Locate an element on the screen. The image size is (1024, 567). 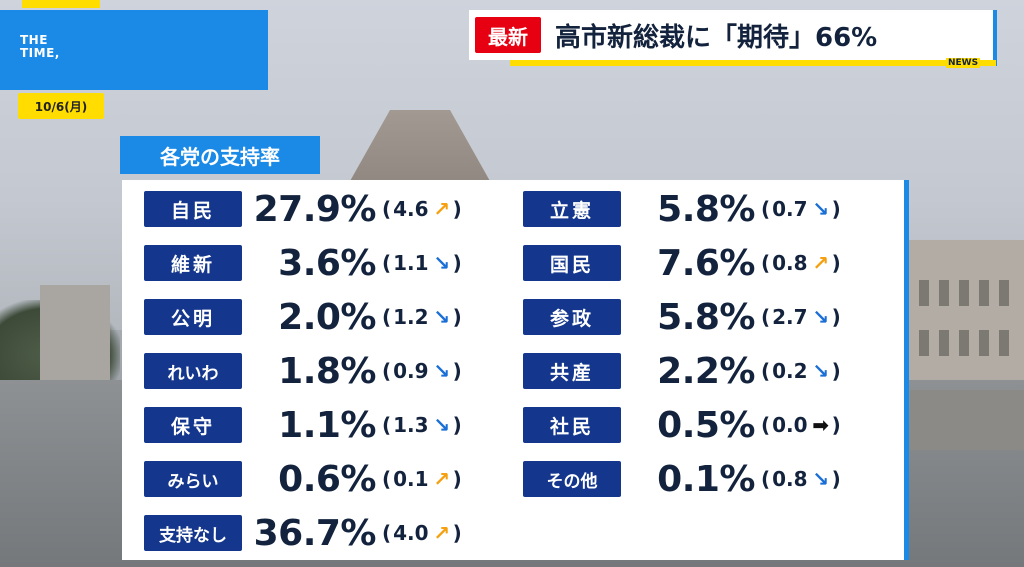
change-indicator: (0.1 ↗) is located at coordinates (422, 479).